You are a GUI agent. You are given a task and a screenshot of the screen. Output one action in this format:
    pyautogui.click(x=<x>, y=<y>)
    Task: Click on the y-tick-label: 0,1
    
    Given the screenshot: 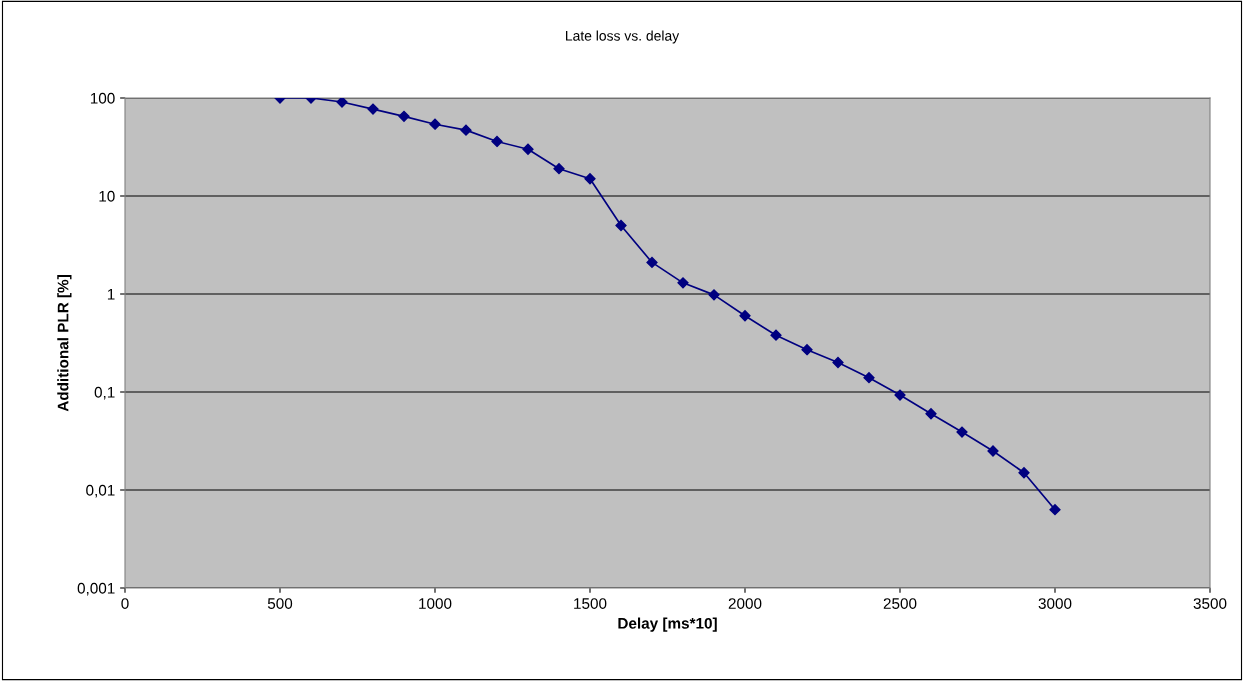 What is the action you would take?
    pyautogui.click(x=104, y=393)
    